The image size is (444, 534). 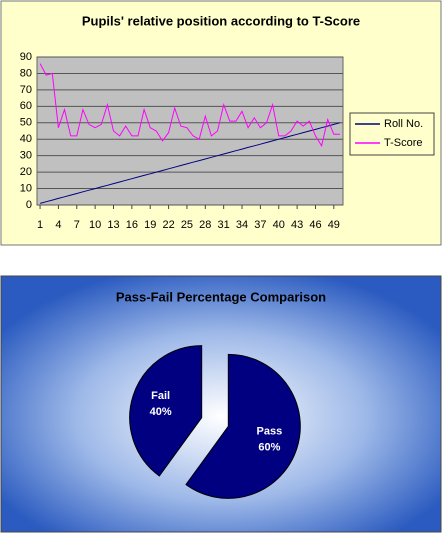 I want to click on x-tick-label: 37, so click(x=260, y=225).